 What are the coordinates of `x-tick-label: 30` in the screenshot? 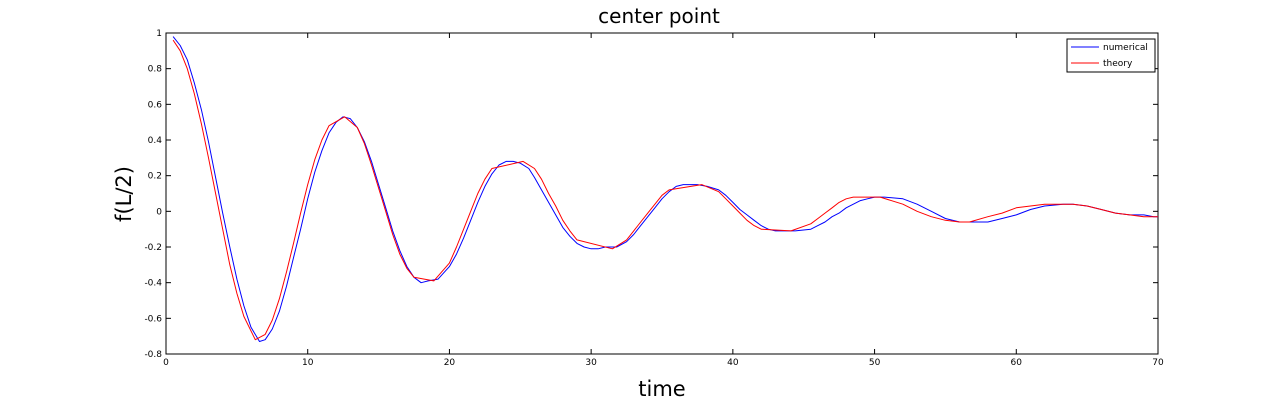 It's located at (591, 363).